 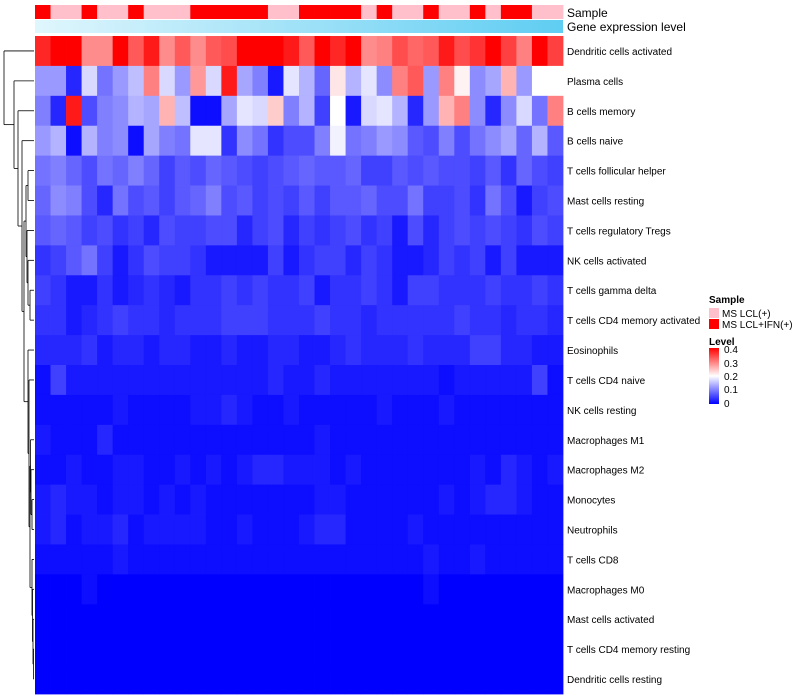 I want to click on legend-swatch-ms-lcl, so click(x=714, y=313).